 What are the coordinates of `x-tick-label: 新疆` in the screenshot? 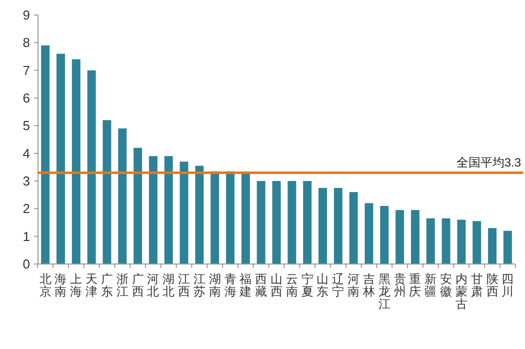 It's located at (430, 285).